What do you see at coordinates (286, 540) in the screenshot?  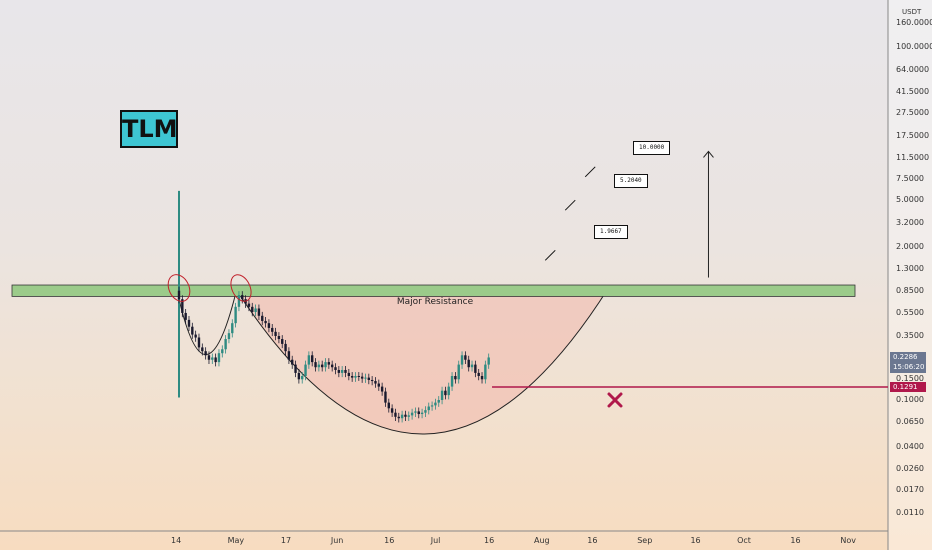 I see `x-tick-label: 17` at bounding box center [286, 540].